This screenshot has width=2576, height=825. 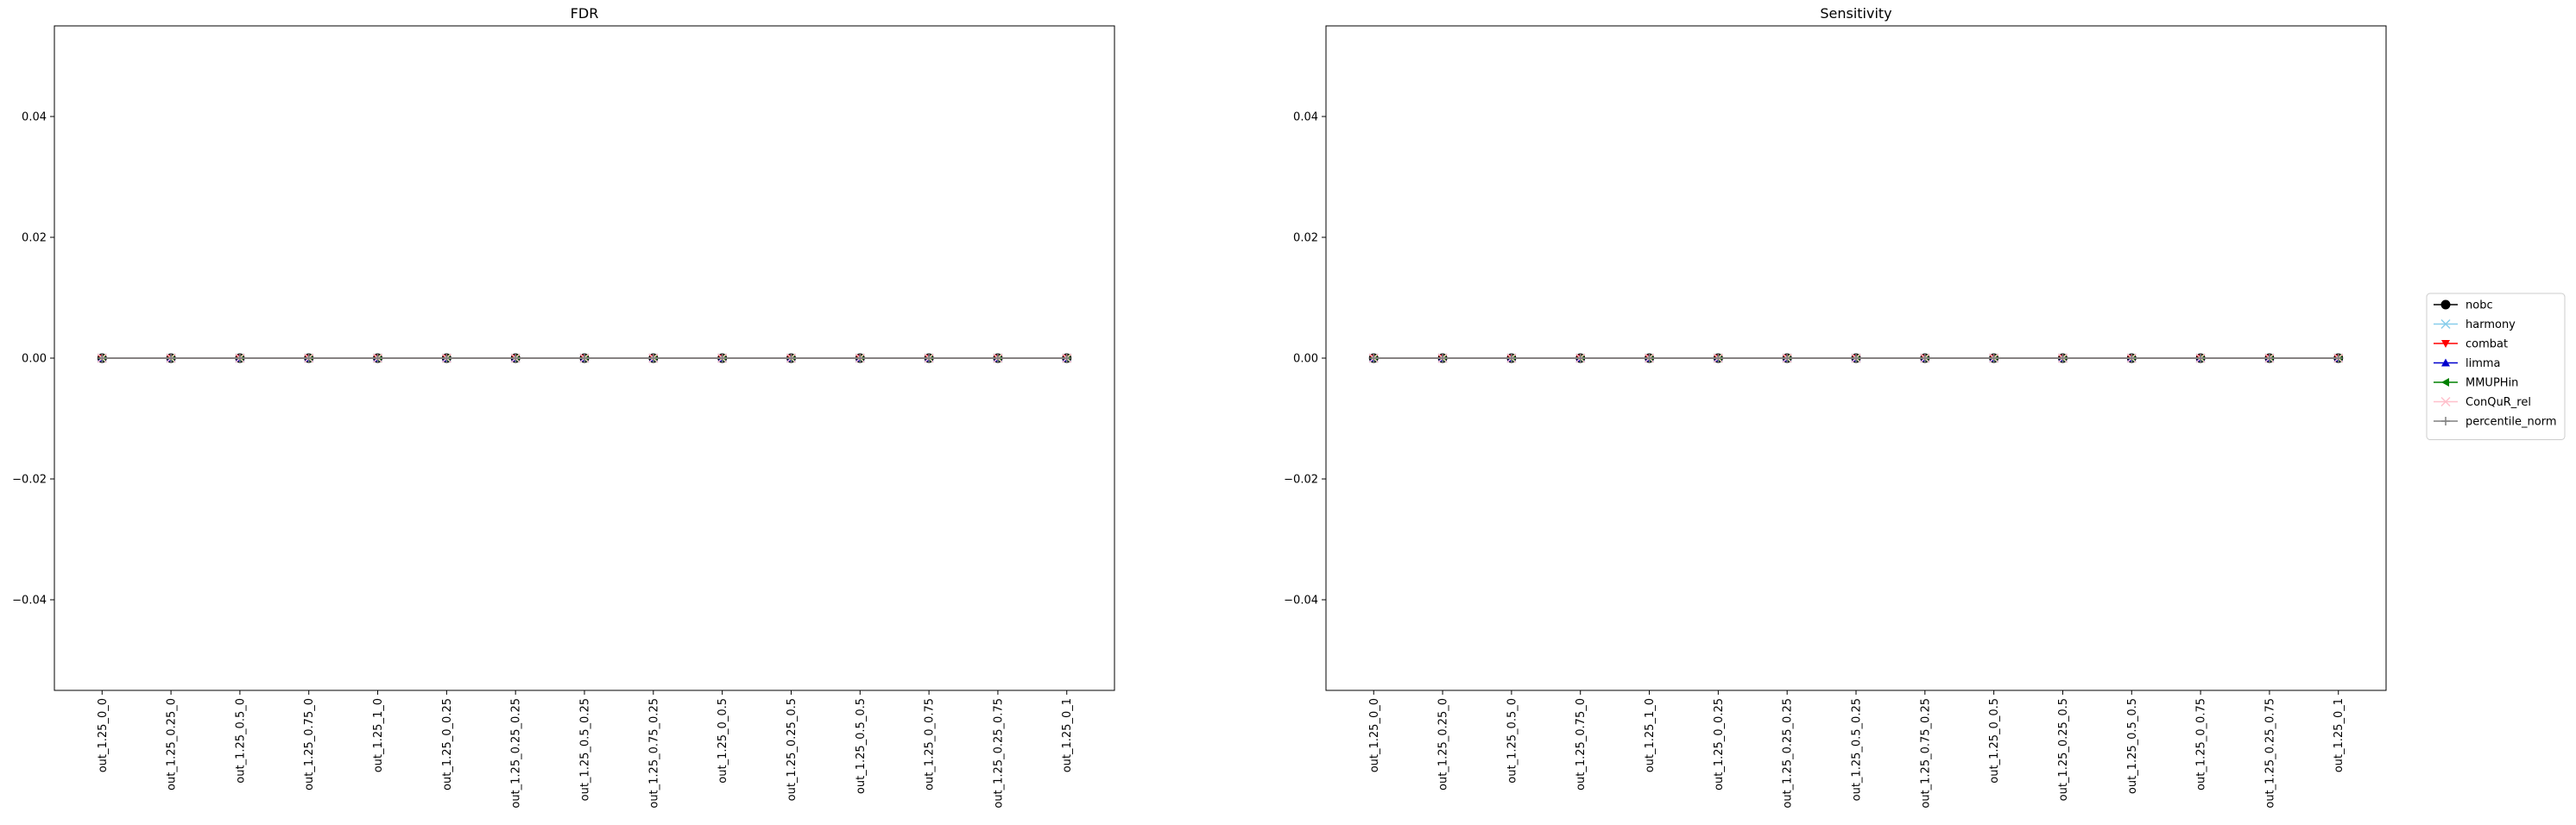 What do you see at coordinates (2063, 749) in the screenshot?
I see `sensitivity-x-tick-label: out_1.25_0.25_0.5` at bounding box center [2063, 749].